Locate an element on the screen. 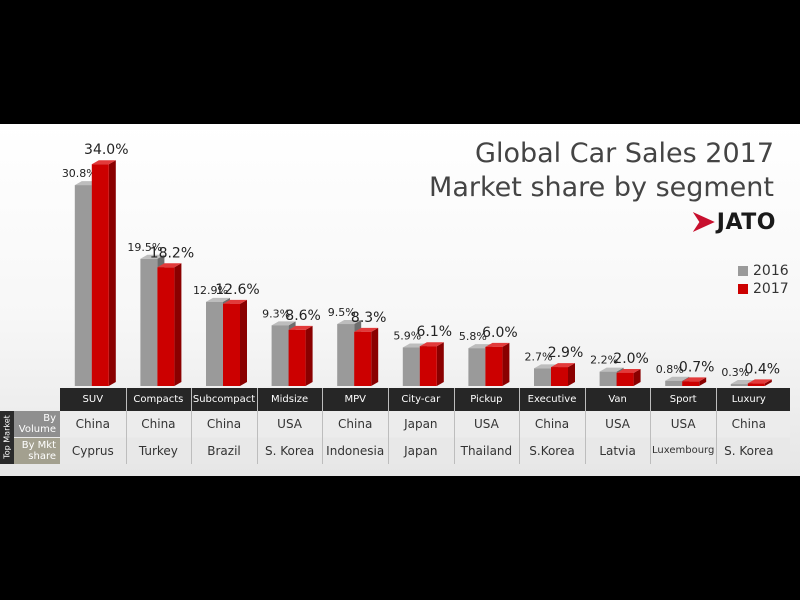  row-label-by-volume: By Volume is located at coordinates (37, 424).